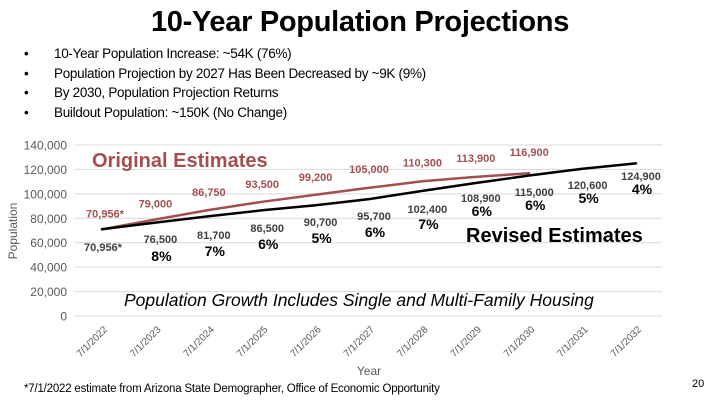 The height and width of the screenshot is (404, 720). I want to click on y-tick-label: 40,000, so click(48, 268).